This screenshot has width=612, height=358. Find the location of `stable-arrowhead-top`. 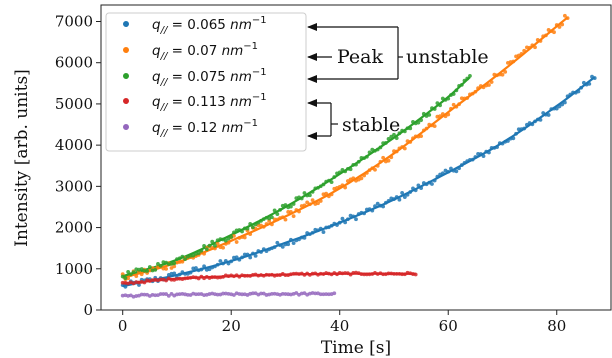

stable-arrowhead-top is located at coordinates (312, 103).